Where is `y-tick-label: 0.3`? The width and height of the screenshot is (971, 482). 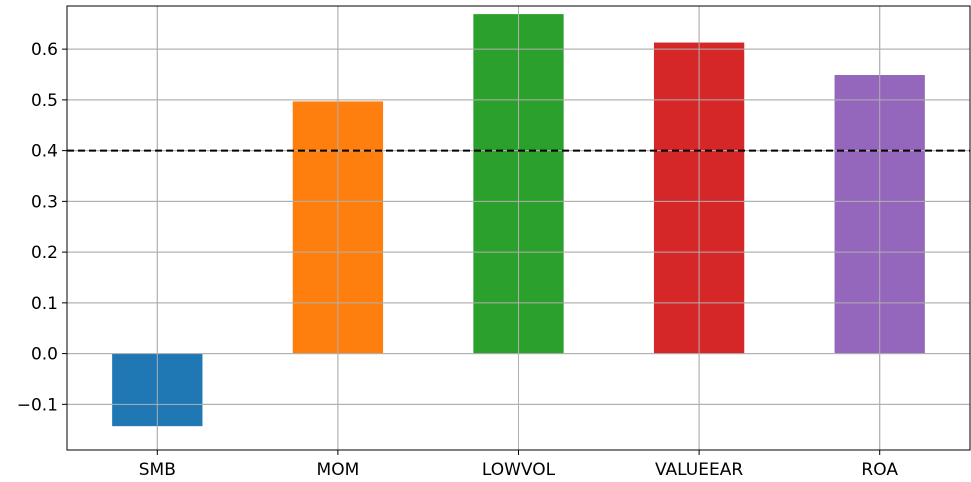
y-tick-label: 0.3 is located at coordinates (44, 202).